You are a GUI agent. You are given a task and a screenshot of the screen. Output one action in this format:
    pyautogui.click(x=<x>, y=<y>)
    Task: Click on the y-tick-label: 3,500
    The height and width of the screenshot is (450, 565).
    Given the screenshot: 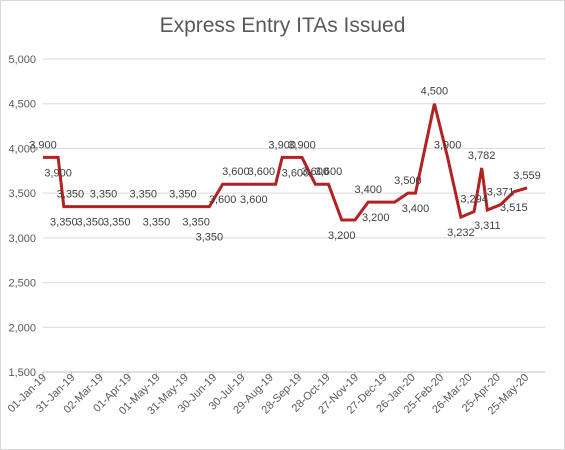 What is the action you would take?
    pyautogui.click(x=22, y=194)
    